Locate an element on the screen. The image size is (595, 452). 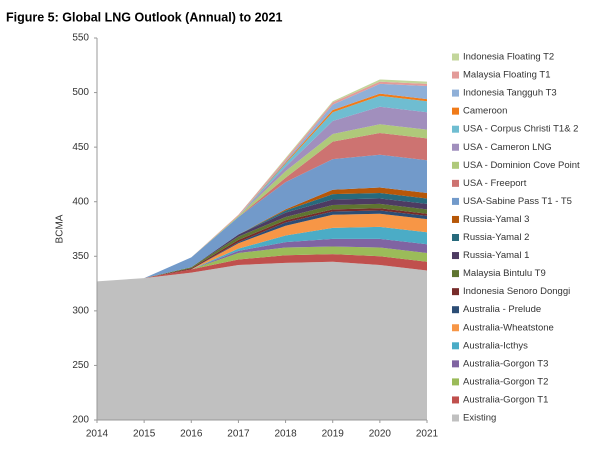
x-tick-label: 2017 is located at coordinates (238, 434).